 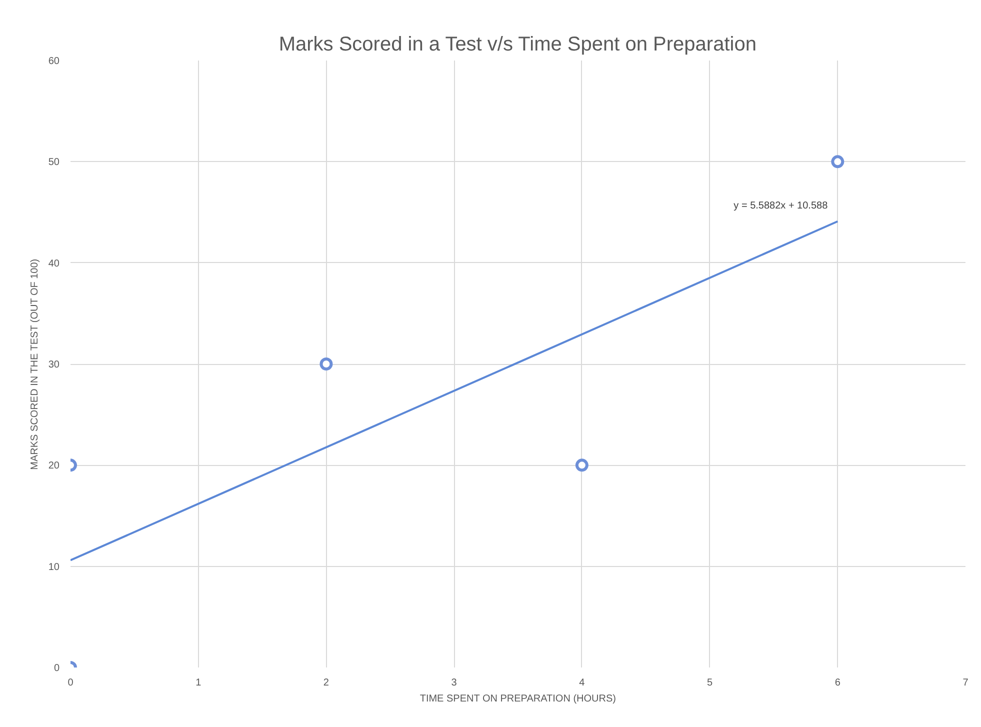 I want to click on annotation: y = 5.5882x + 10.588, so click(x=781, y=206).